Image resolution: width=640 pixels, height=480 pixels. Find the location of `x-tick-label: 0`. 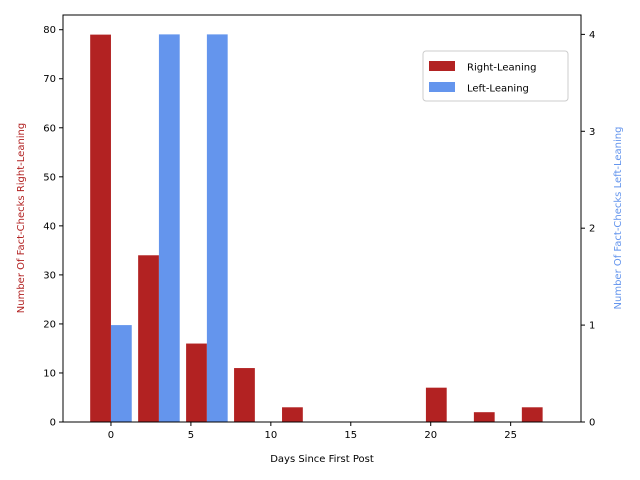

x-tick-label: 0 is located at coordinates (111, 435).